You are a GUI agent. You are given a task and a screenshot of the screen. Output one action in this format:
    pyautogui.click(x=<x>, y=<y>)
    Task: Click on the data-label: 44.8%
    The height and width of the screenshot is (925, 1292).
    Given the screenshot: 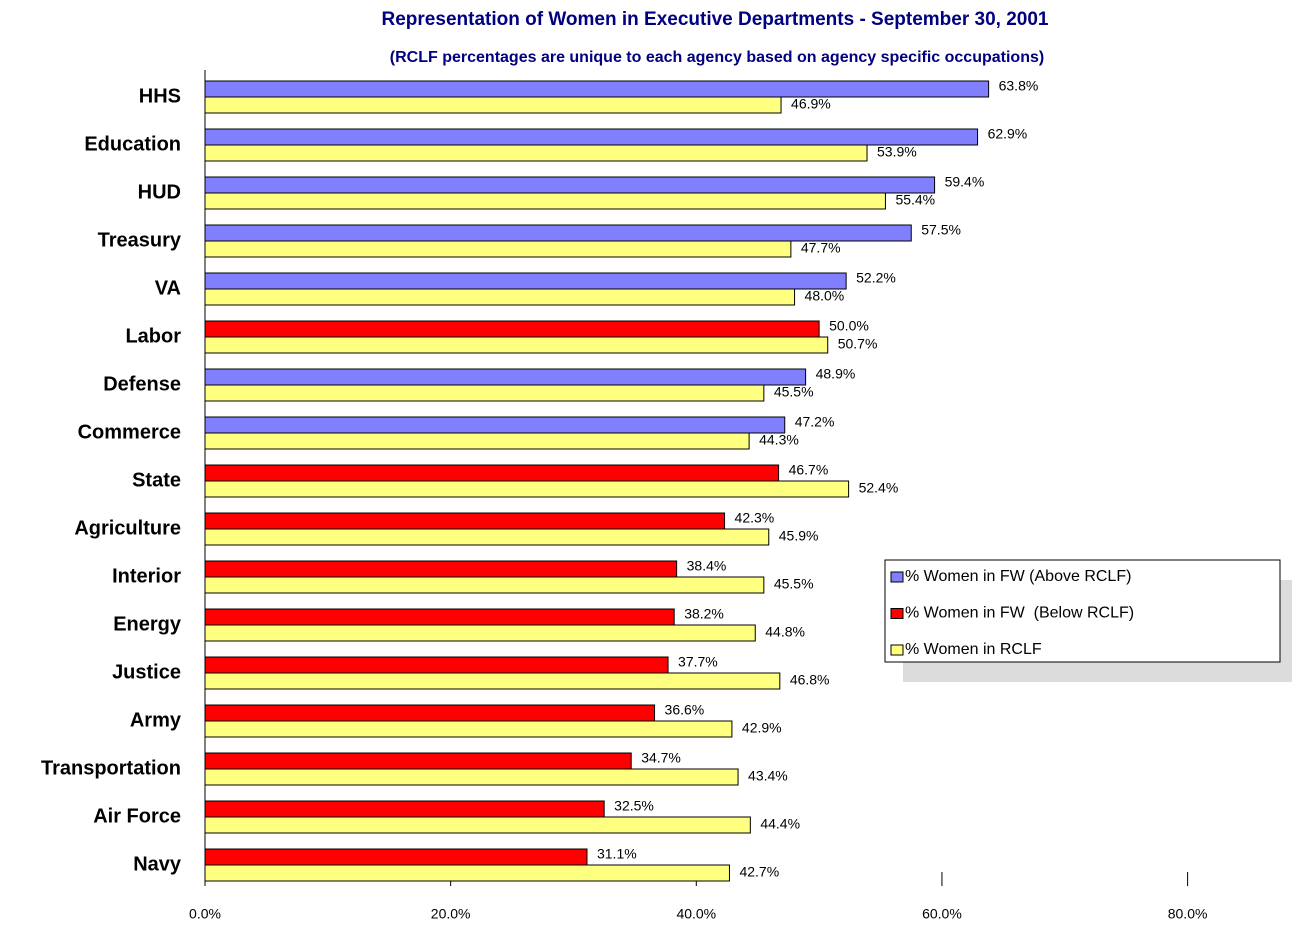 What is the action you would take?
    pyautogui.click(x=785, y=632)
    